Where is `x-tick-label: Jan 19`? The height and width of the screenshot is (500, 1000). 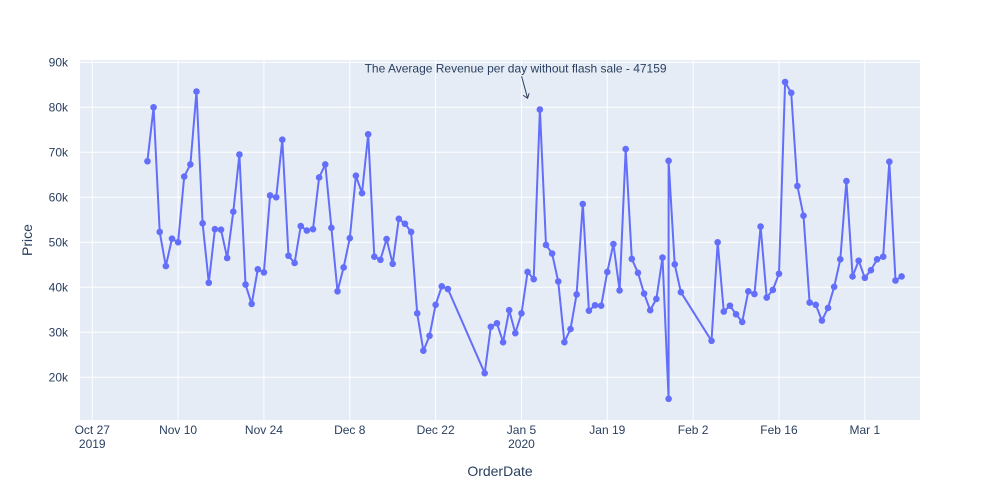
x-tick-label: Jan 19 is located at coordinates (607, 430).